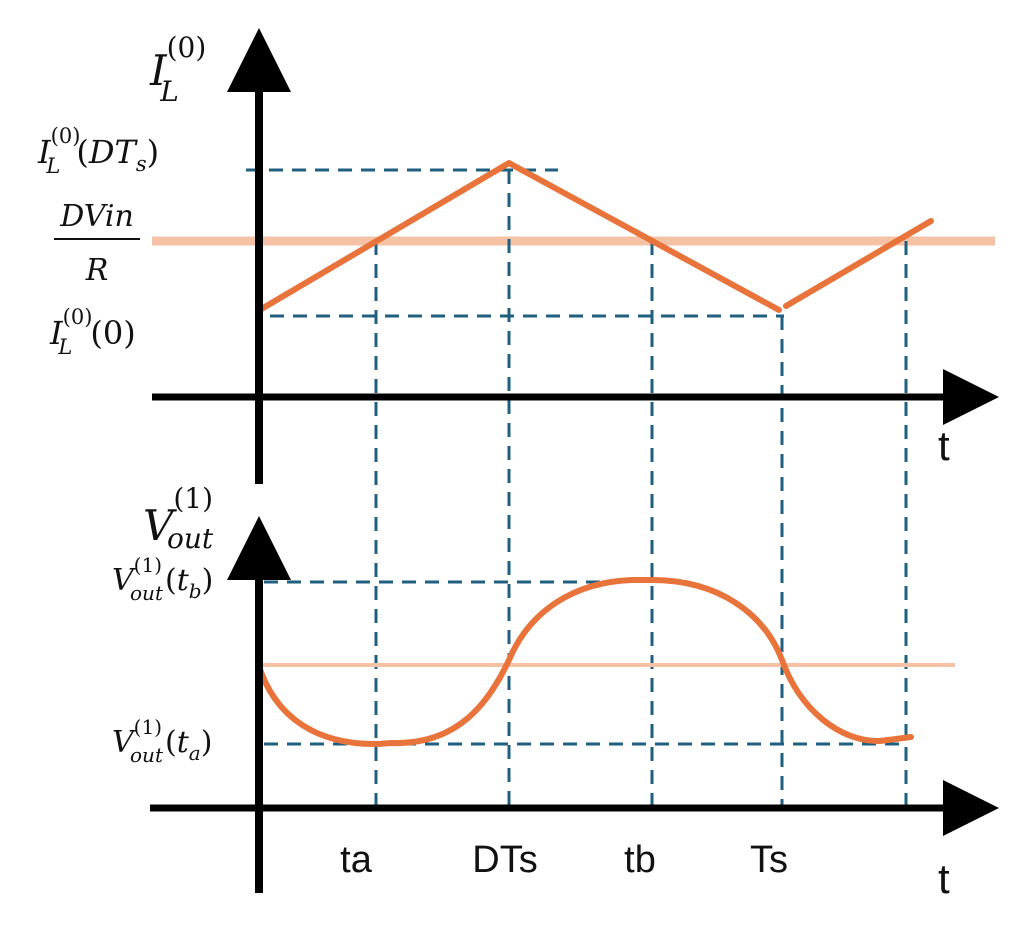 This screenshot has height=936, width=1024. I want to click on tick-tb: tb, so click(640, 860).